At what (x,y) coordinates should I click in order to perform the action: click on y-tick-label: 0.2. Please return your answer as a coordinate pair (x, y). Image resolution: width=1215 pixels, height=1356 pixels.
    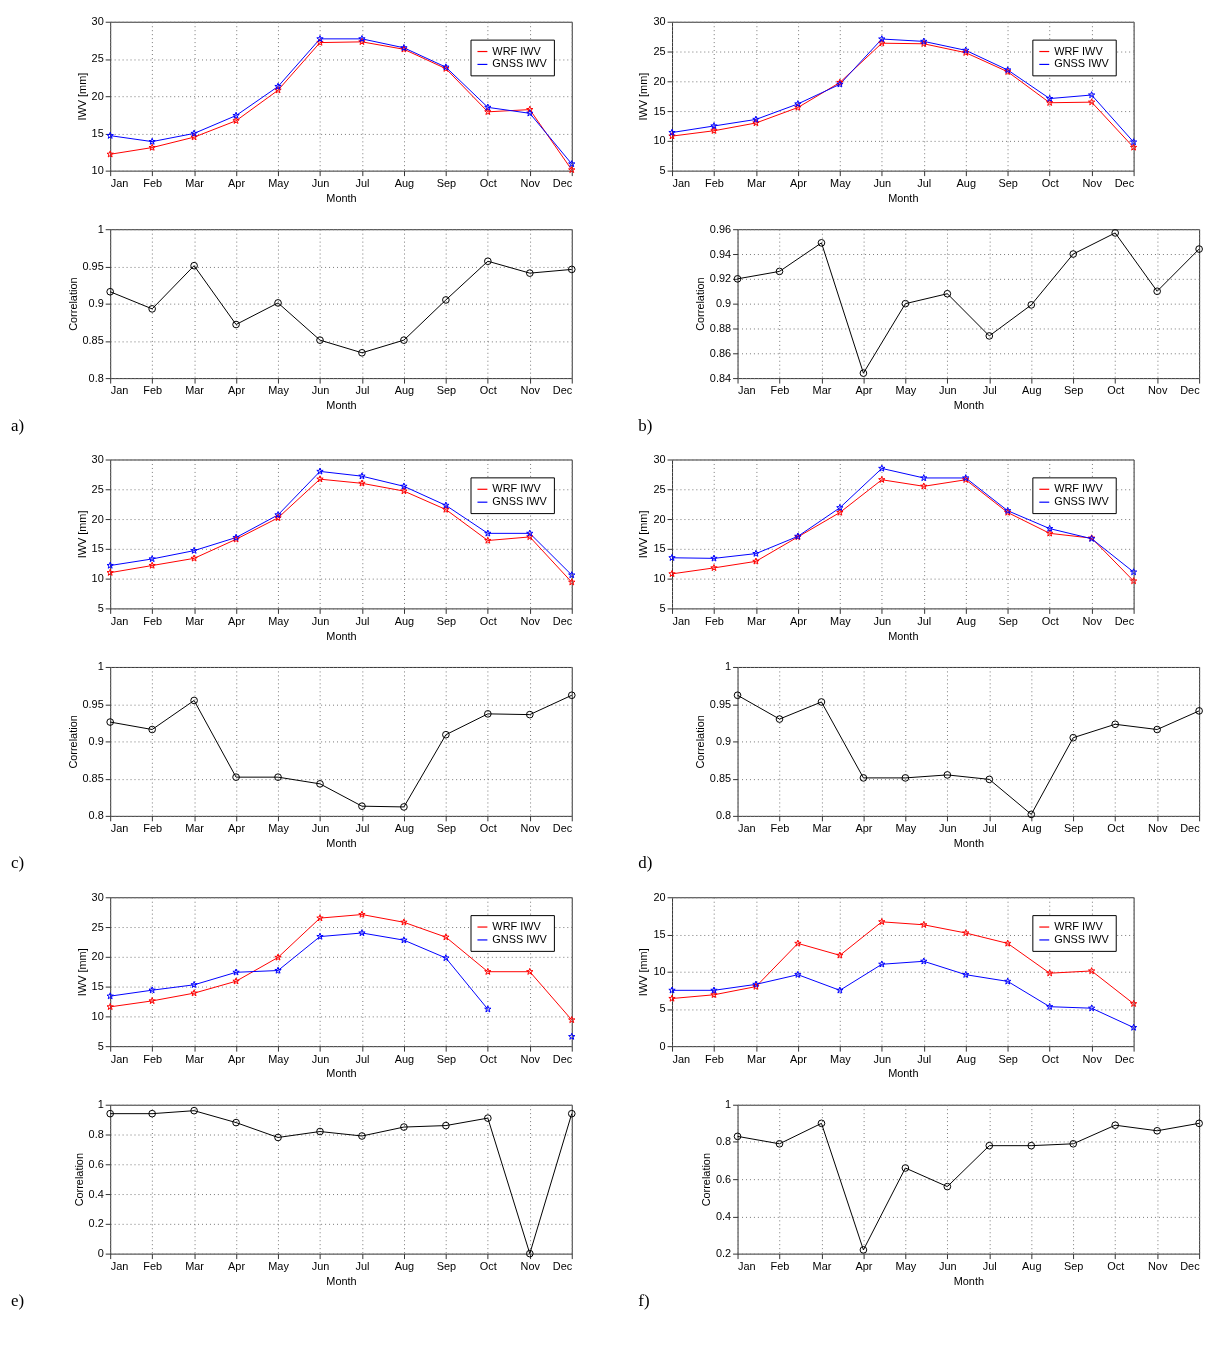
    Looking at the image, I should click on (723, 1253).